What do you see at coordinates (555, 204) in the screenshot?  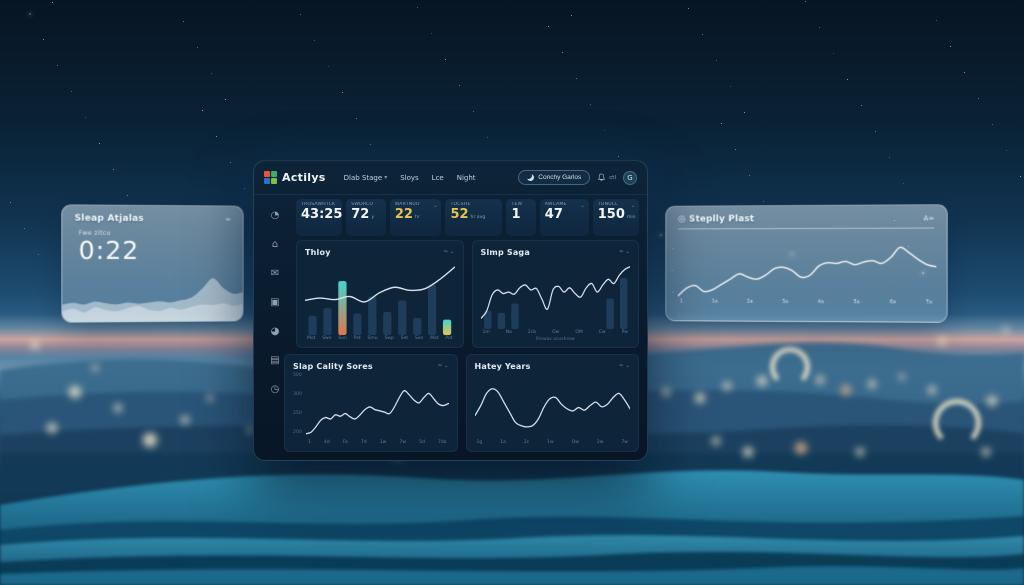 I see `stat-label: Awcame` at bounding box center [555, 204].